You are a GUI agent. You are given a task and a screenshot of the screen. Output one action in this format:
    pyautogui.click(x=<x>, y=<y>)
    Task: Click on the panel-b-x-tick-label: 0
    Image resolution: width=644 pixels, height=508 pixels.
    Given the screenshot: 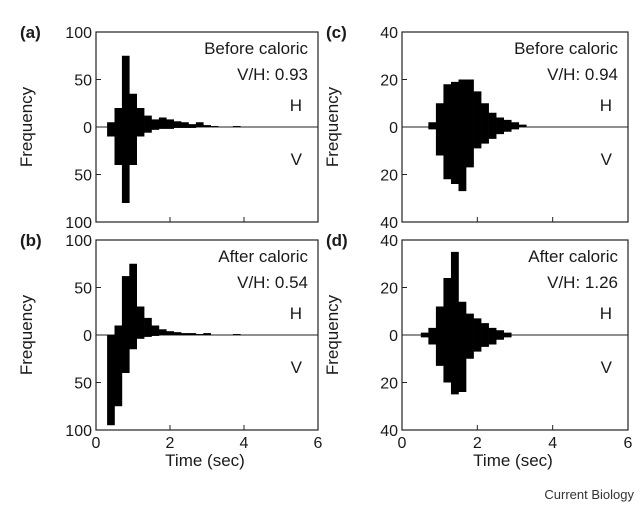 What is the action you would take?
    pyautogui.click(x=96, y=443)
    